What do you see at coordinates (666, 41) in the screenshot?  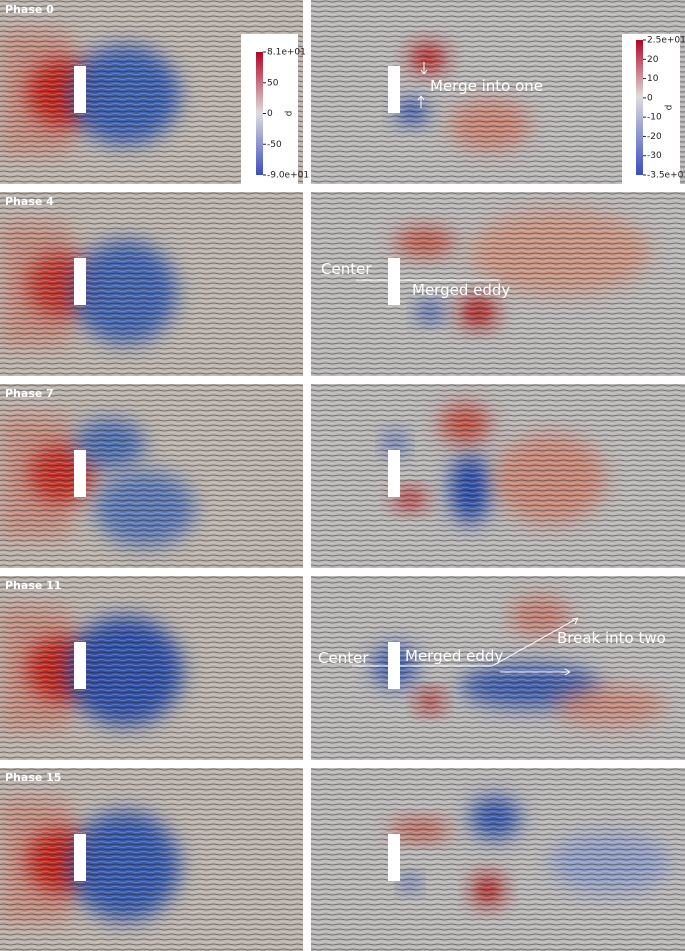 I see `colorbar-tick-label: 2.5e+01` at bounding box center [666, 41].